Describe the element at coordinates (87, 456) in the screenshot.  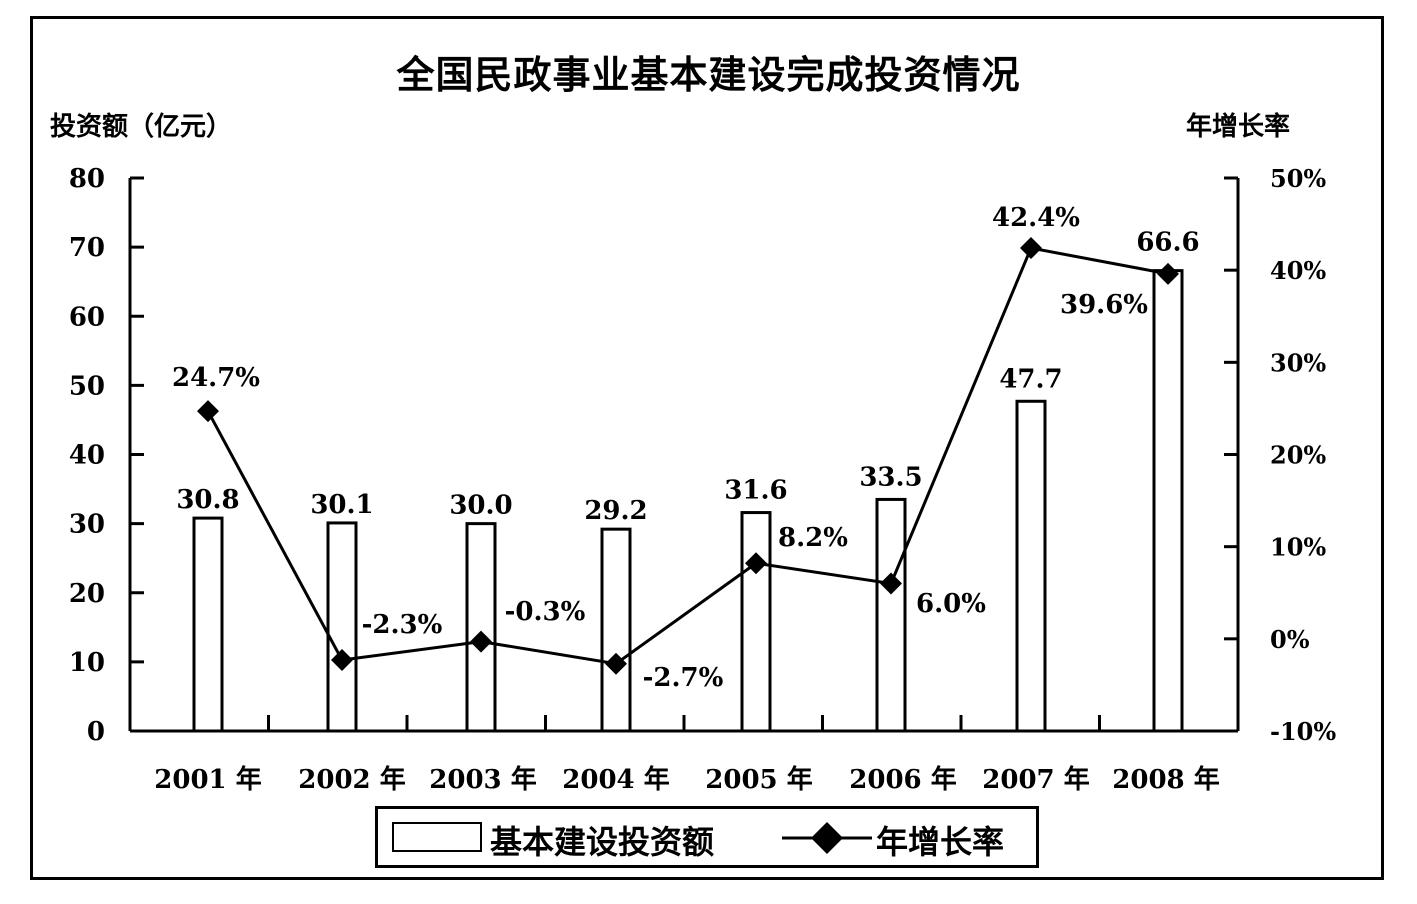
I see `y-left-tick-label: 40` at that location.